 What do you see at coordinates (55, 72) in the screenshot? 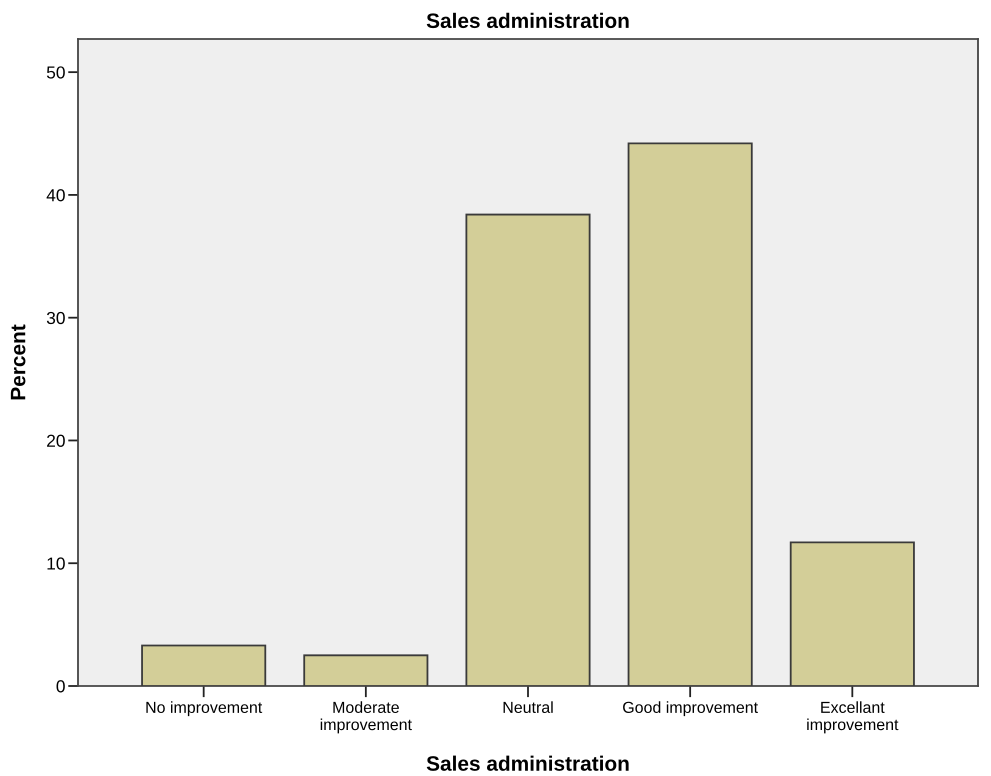
I see `y-tick-label: 50` at bounding box center [55, 72].